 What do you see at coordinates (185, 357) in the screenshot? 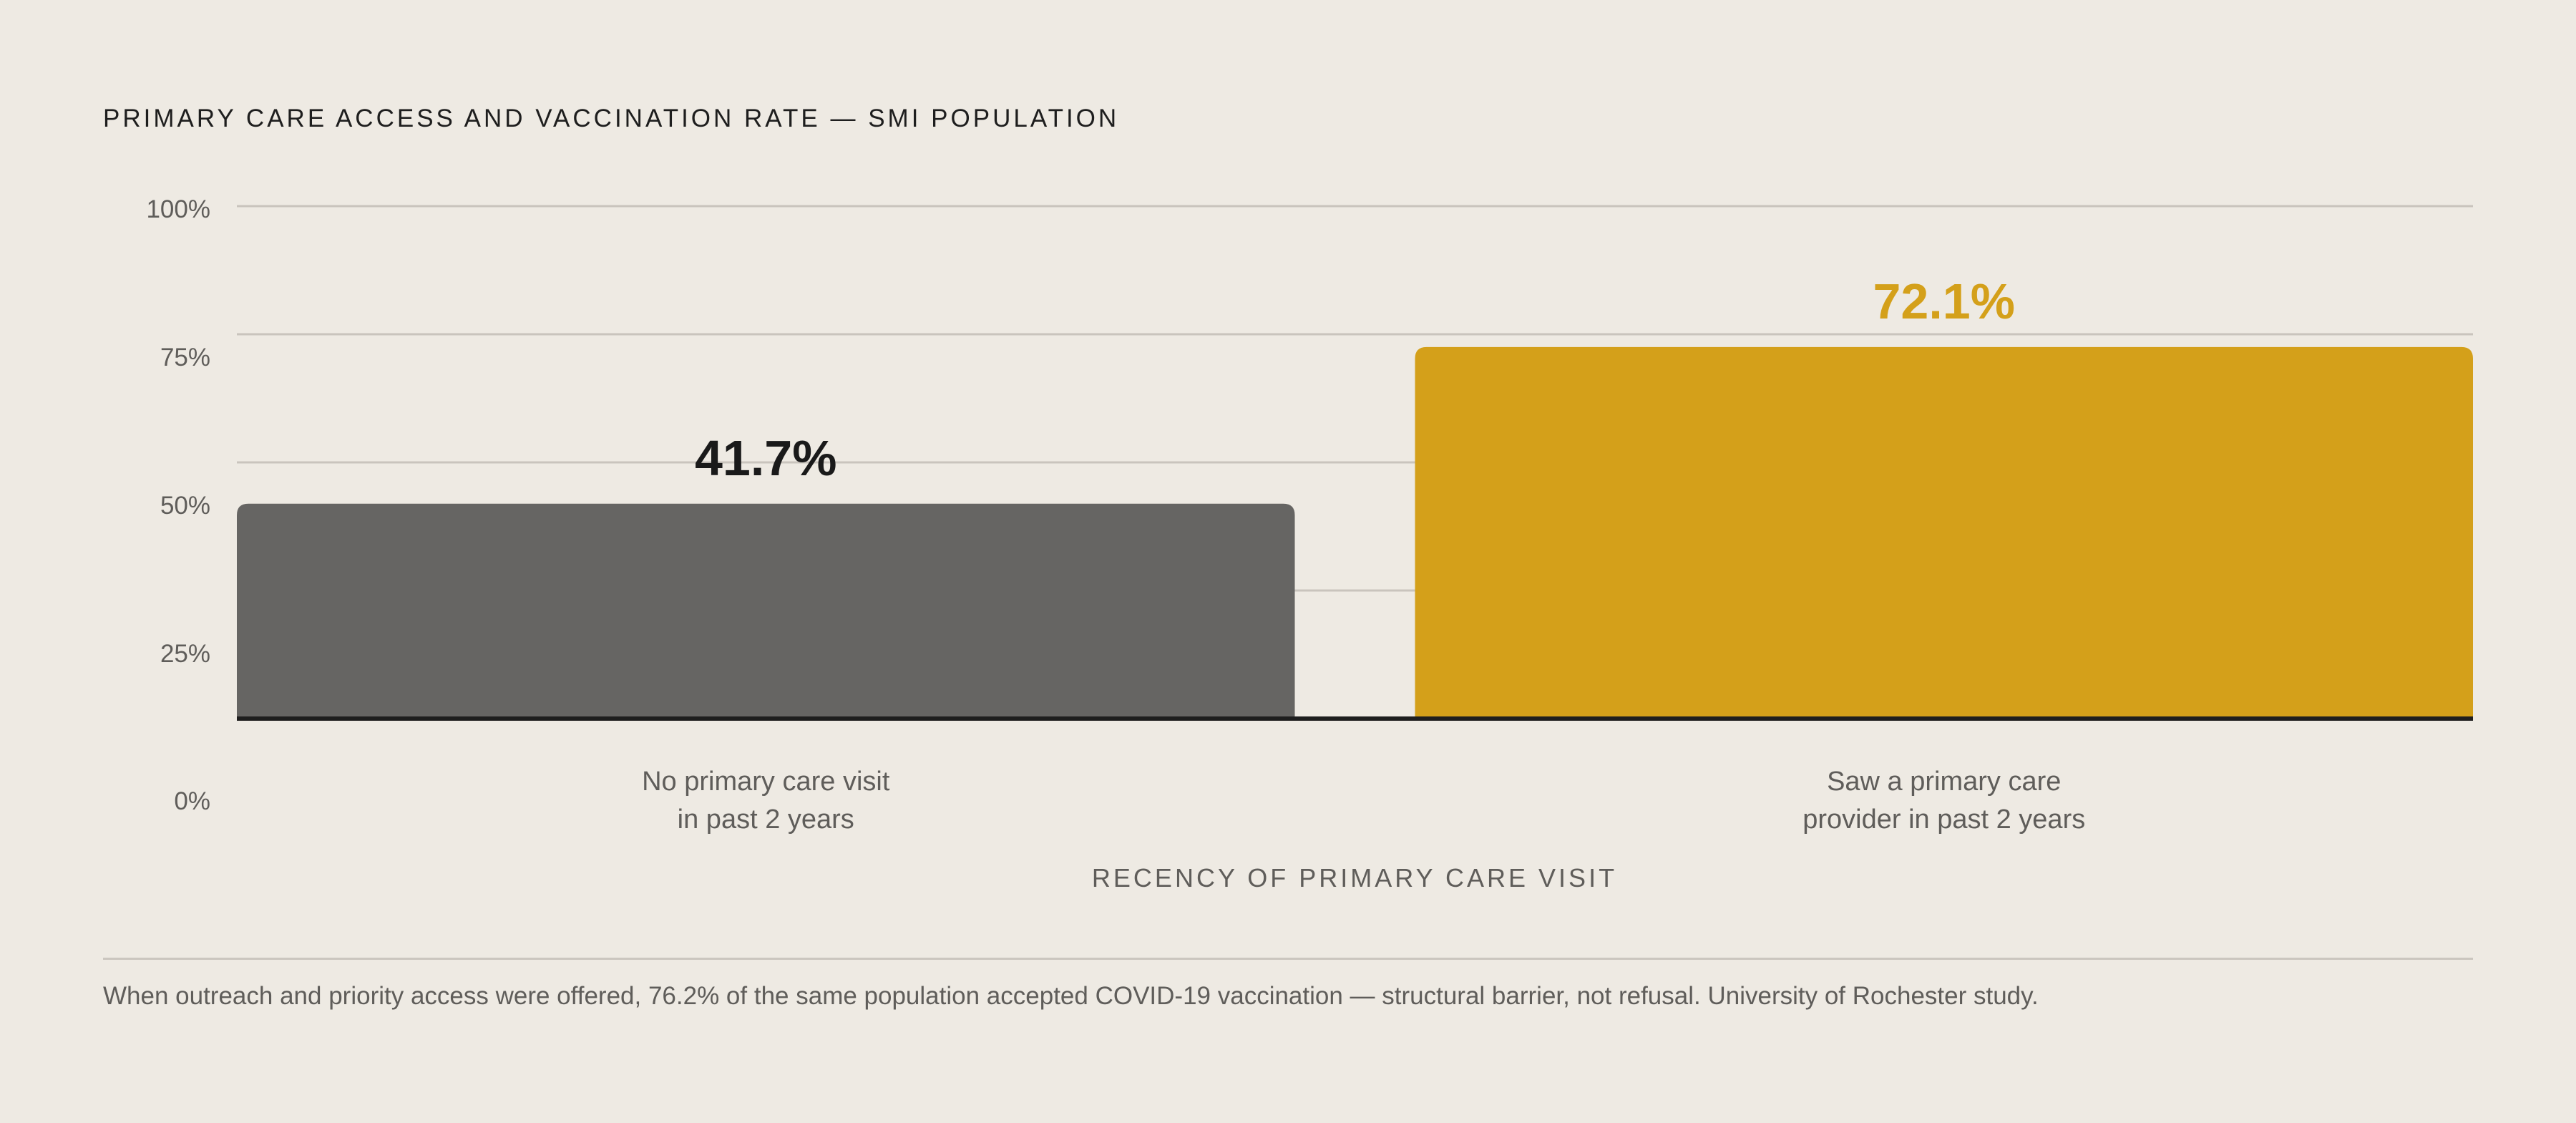
I see `y-tick-label: 75%` at bounding box center [185, 357].